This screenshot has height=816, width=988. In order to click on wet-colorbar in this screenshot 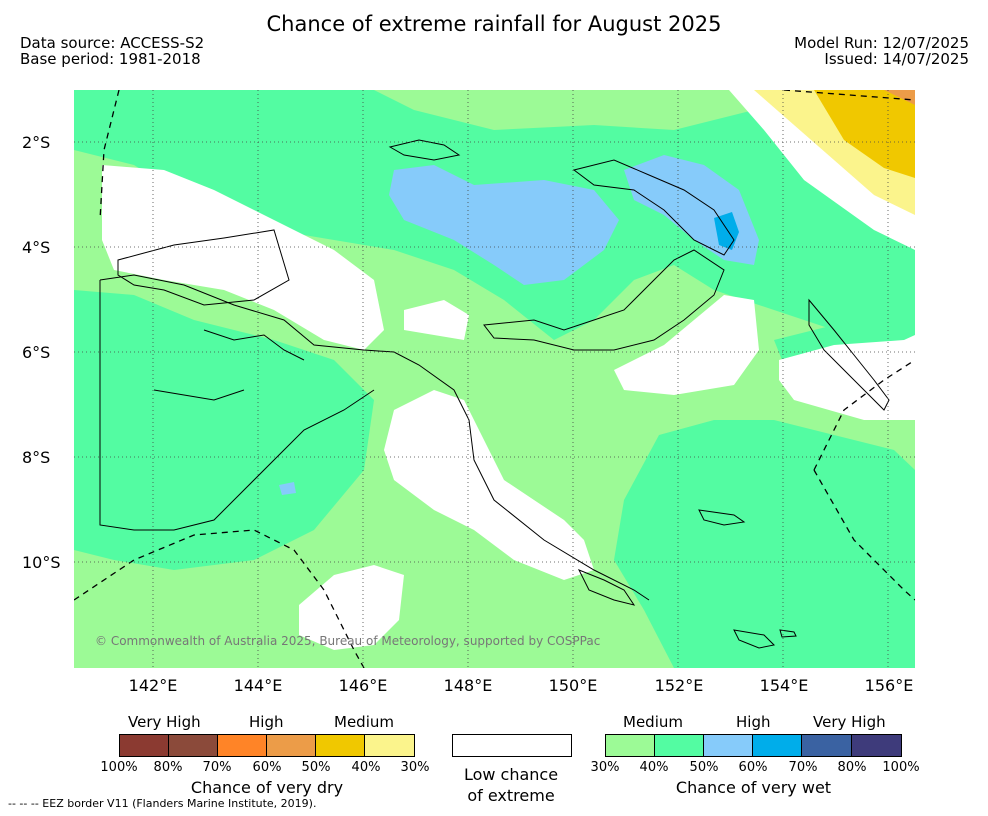, I will do `click(753, 745)`.